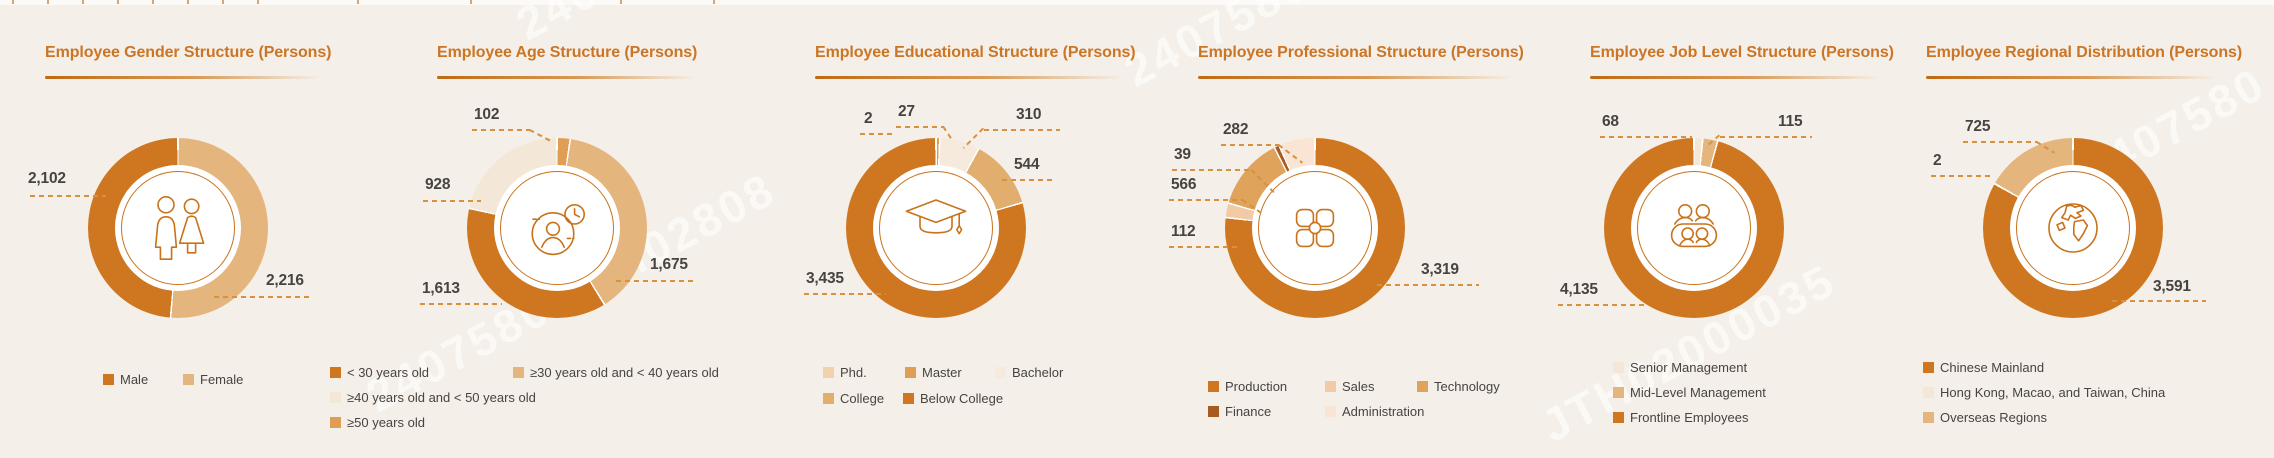 This screenshot has height=458, width=2274. I want to click on legend-item-bachelor: Bachelor, so click(1029, 372).